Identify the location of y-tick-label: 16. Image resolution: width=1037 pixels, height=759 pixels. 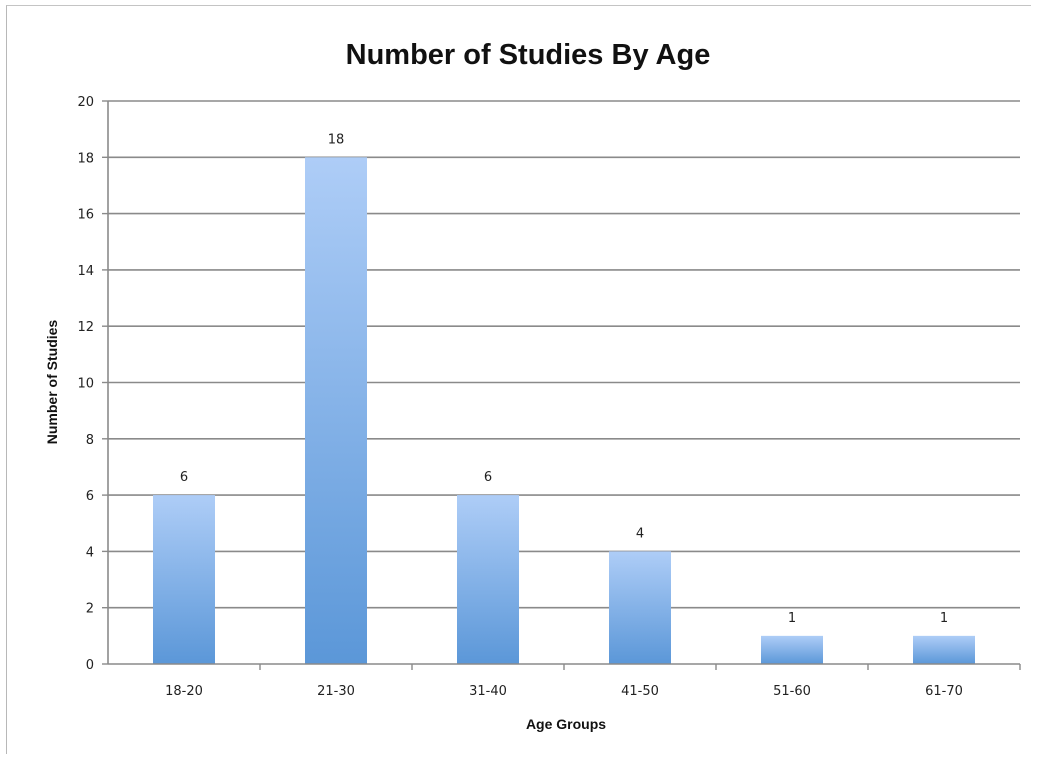
(85, 215).